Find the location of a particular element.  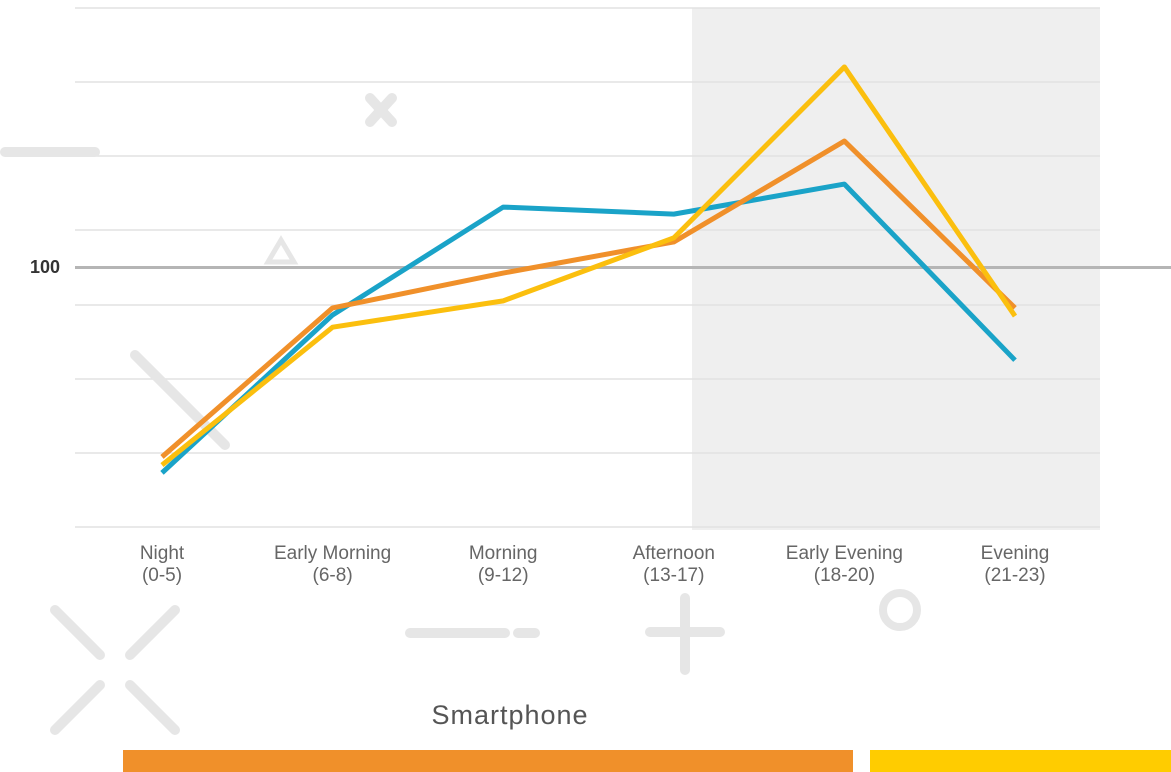

x-tick-label: Afternoon (13-17) is located at coordinates (673, 564).